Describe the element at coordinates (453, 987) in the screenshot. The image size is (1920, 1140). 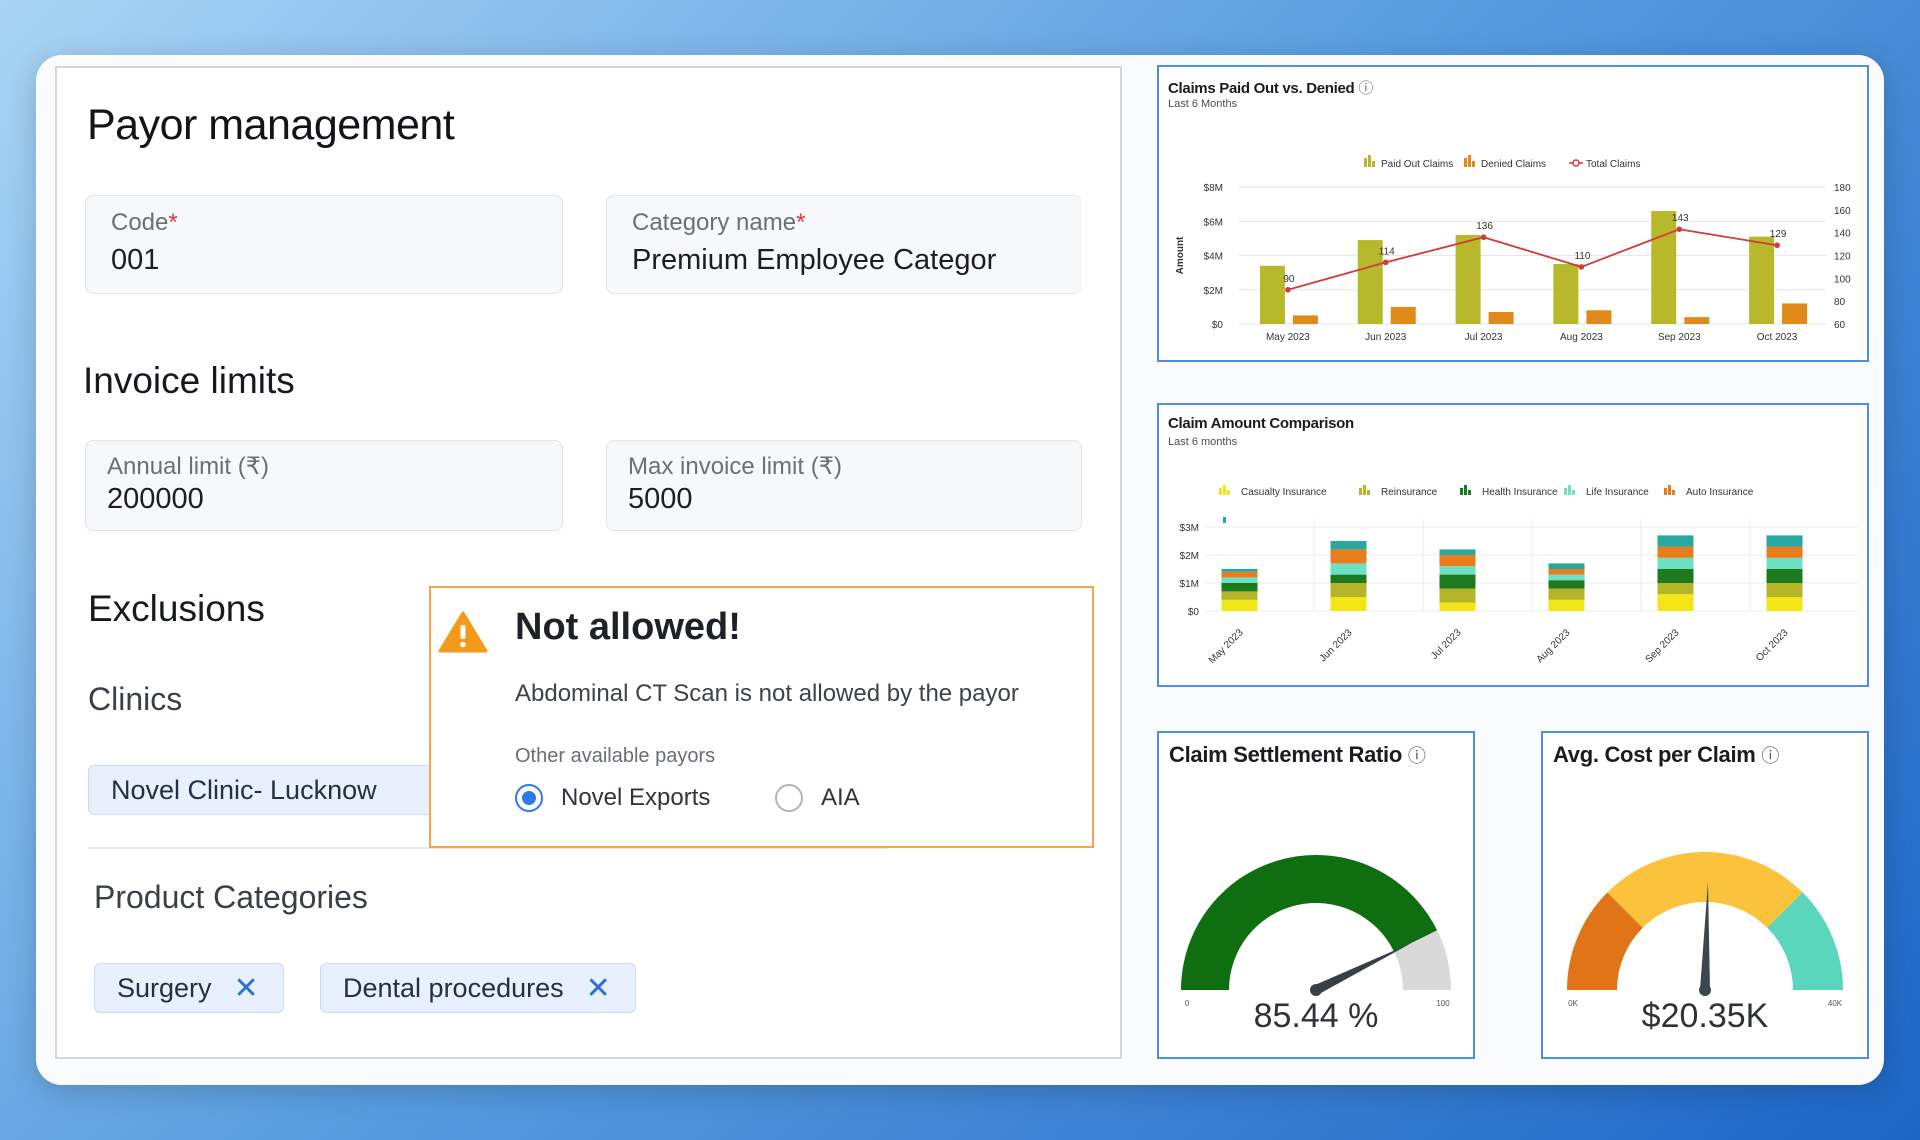
I see `product-chip-label: Dental procedures` at that location.